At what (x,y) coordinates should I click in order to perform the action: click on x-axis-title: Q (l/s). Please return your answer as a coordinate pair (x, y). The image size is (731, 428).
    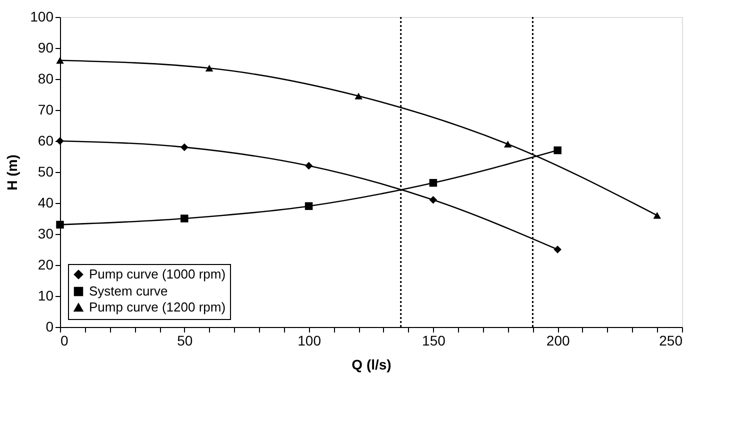
    Looking at the image, I should click on (372, 364).